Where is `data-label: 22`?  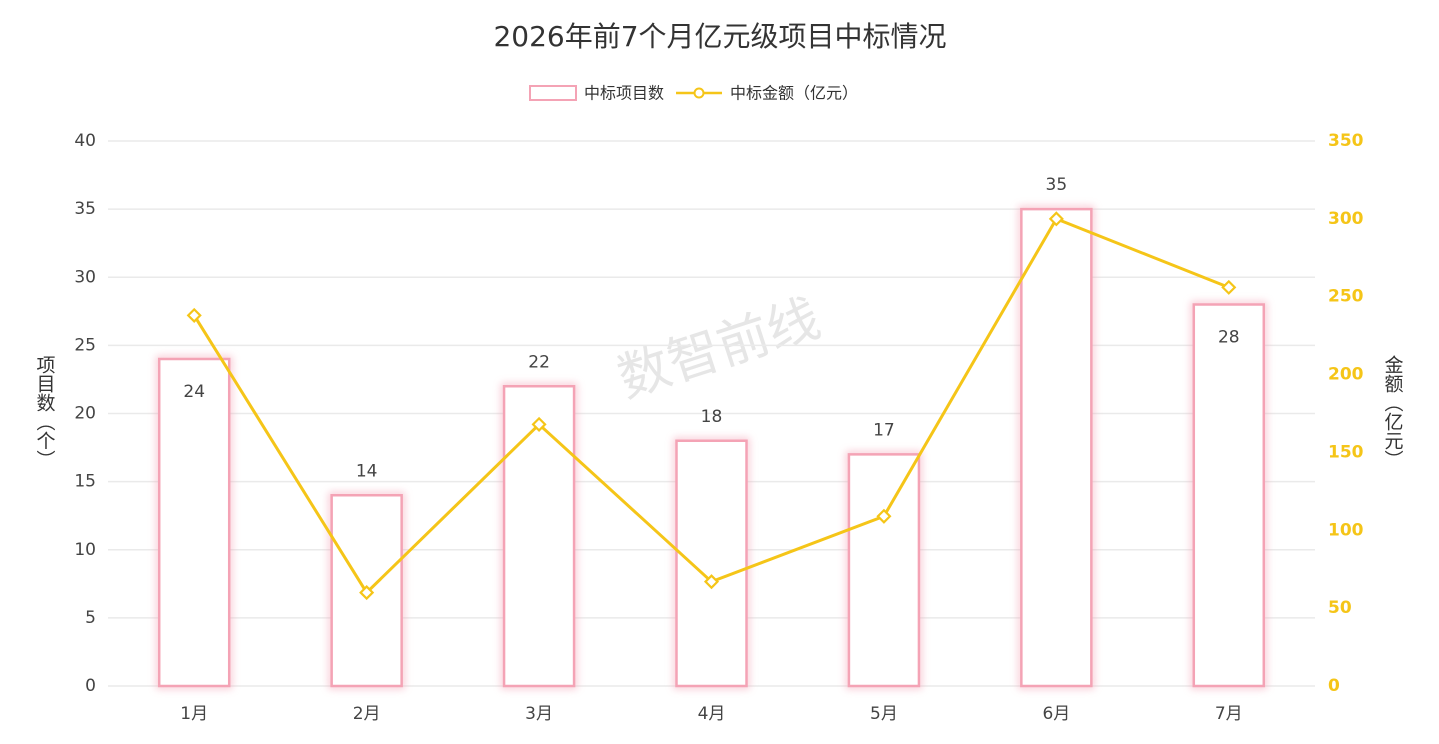 data-label: 22 is located at coordinates (539, 362).